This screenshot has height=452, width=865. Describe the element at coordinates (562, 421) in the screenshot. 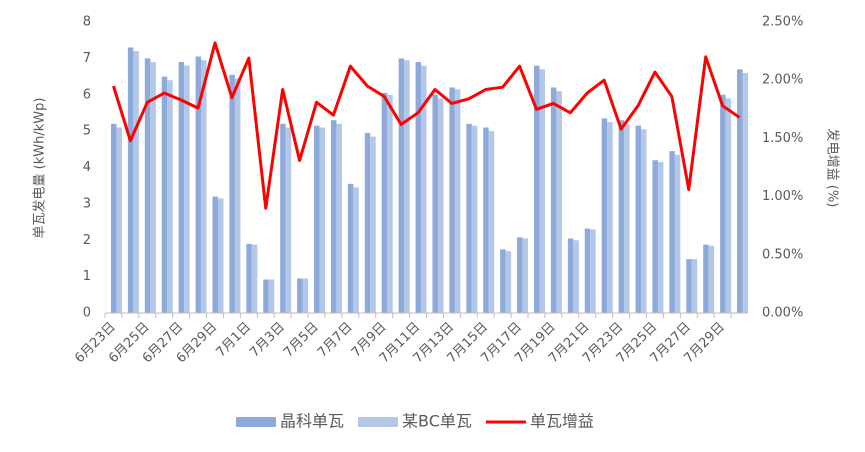

I see `legend-label: 单瓦增益` at that location.